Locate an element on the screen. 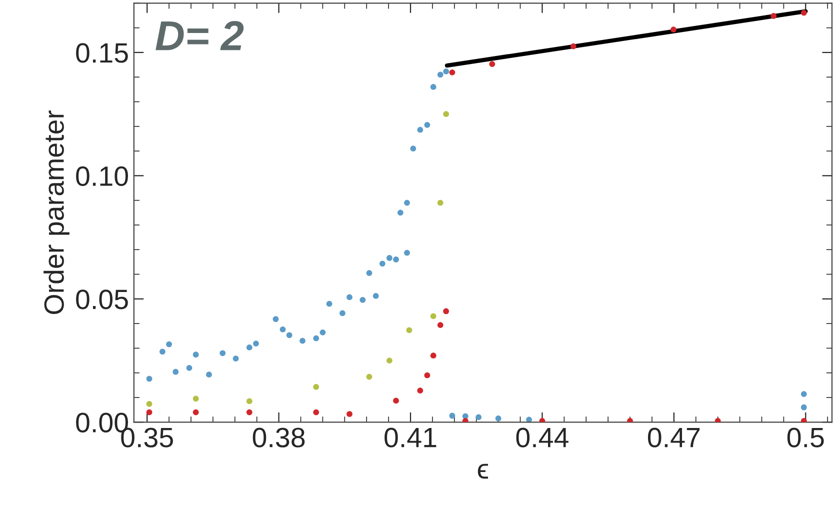 Image resolution: width=837 pixels, height=529 pixels. x-axis-title: ϵ is located at coordinates (483, 471).